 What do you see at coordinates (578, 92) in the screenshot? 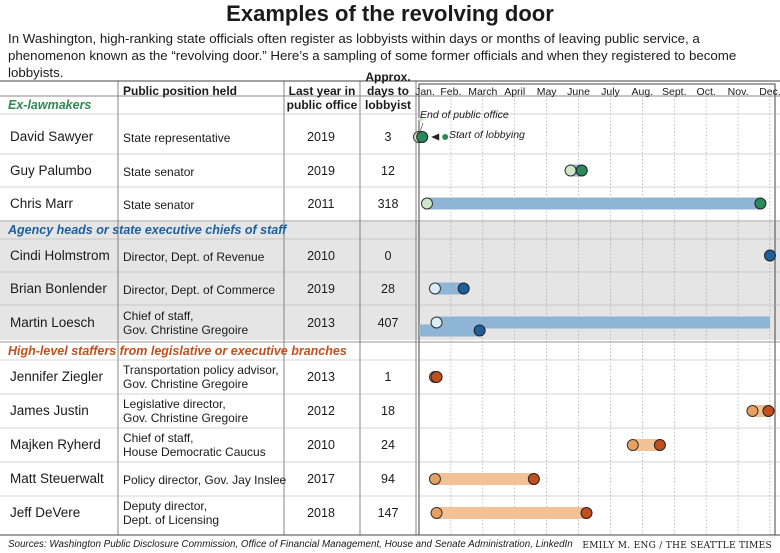
I see `month-label: June` at bounding box center [578, 92].